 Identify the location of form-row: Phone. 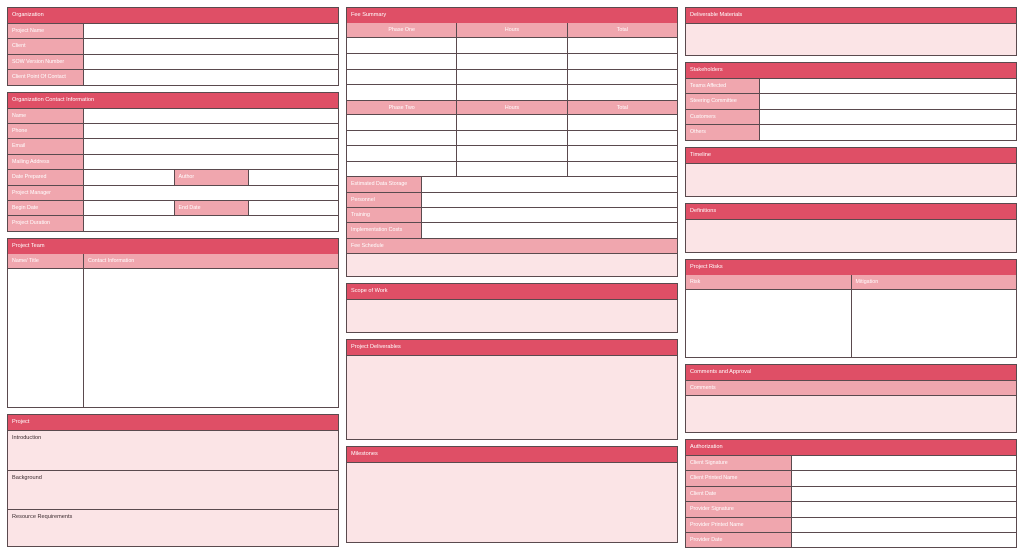
(173, 130).